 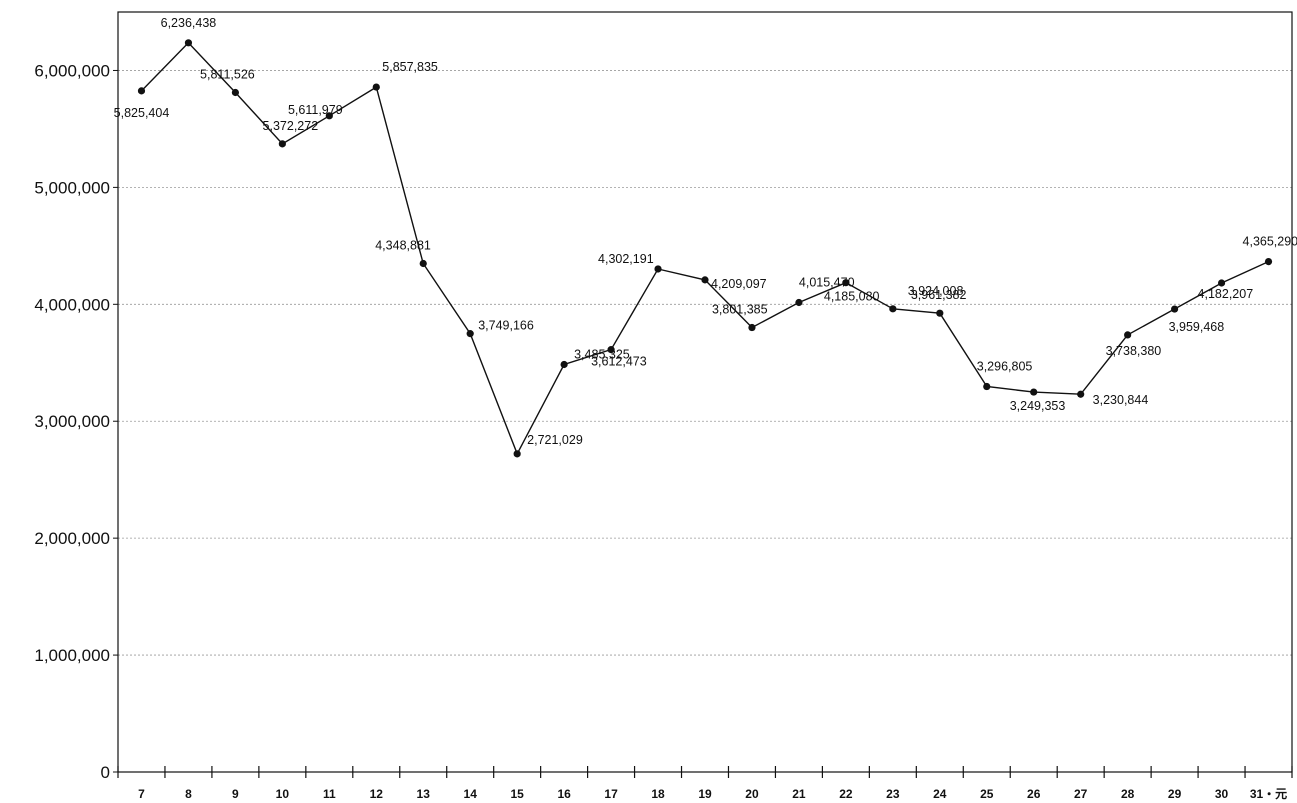 What do you see at coordinates (1034, 794) in the screenshot?
I see `x-tick-label: 26` at bounding box center [1034, 794].